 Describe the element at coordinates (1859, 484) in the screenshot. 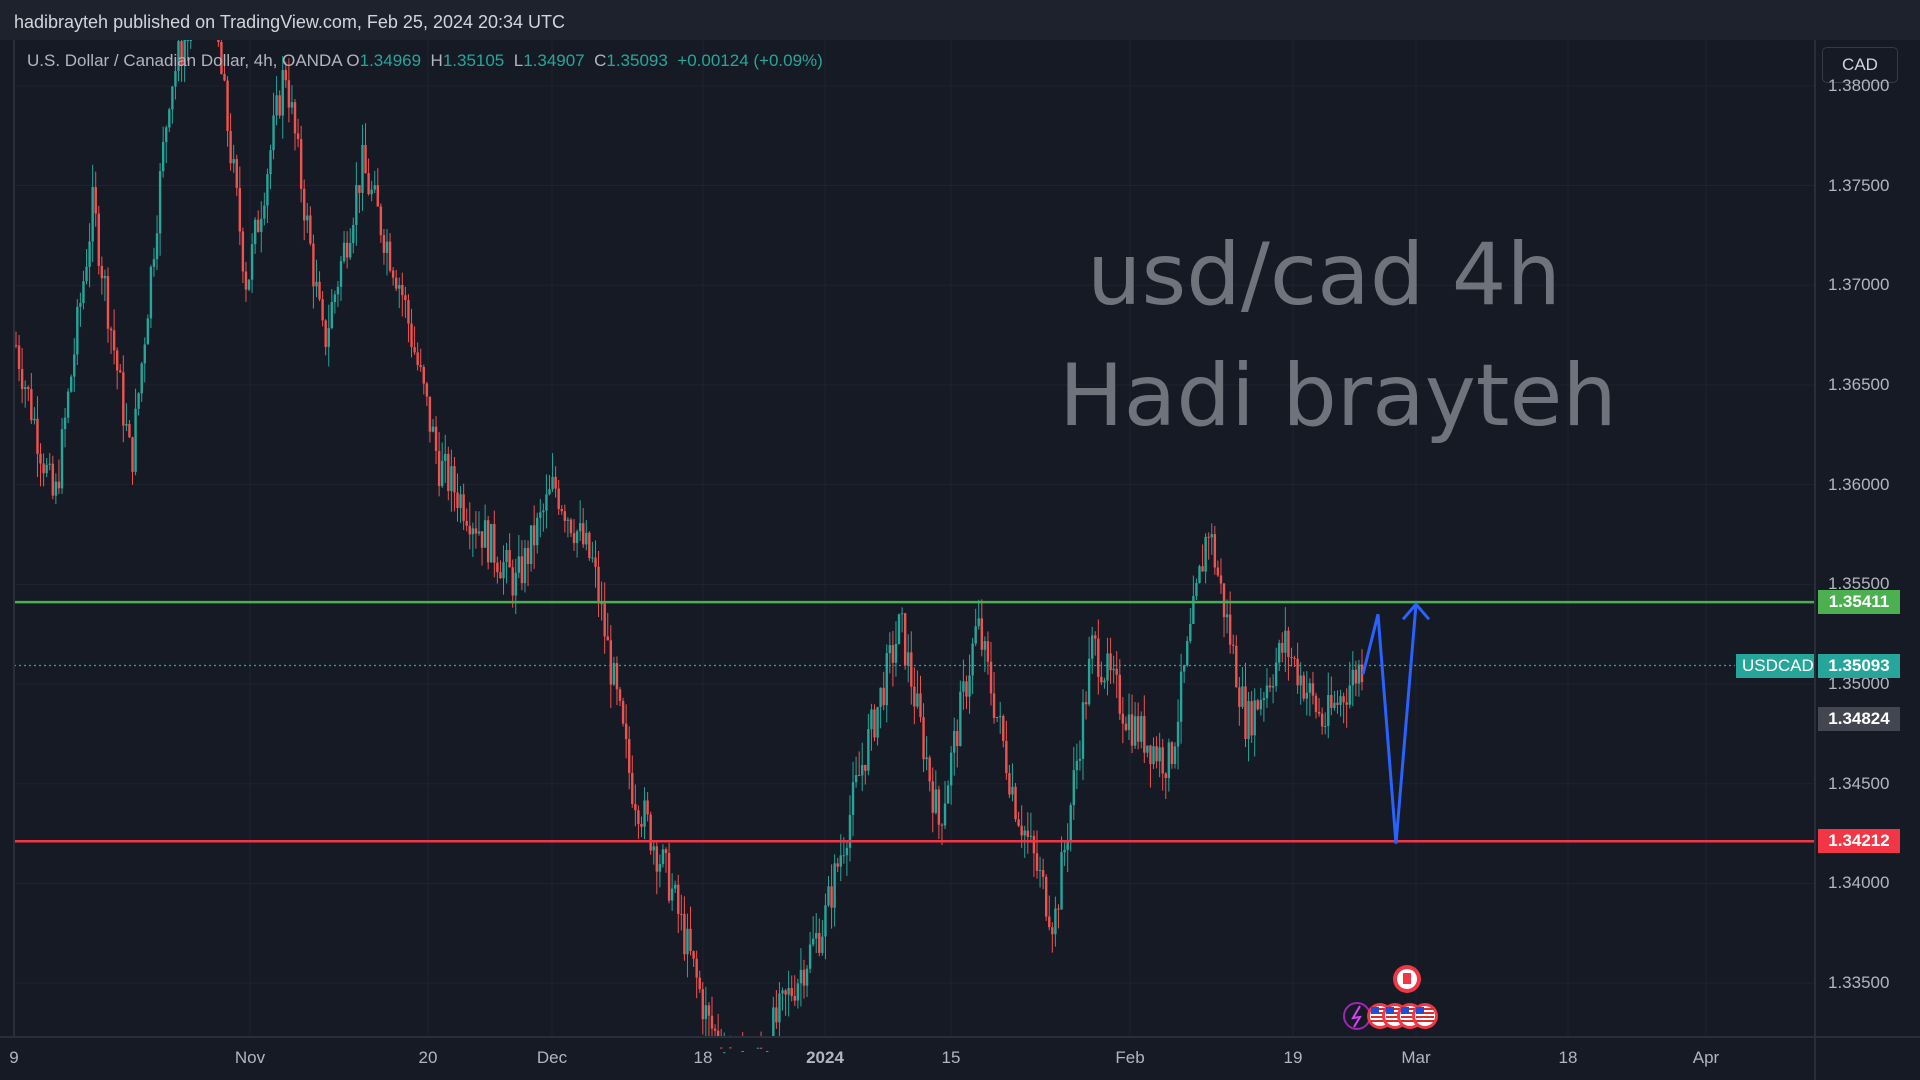

I see `y-tick-label: 1.36000` at that location.